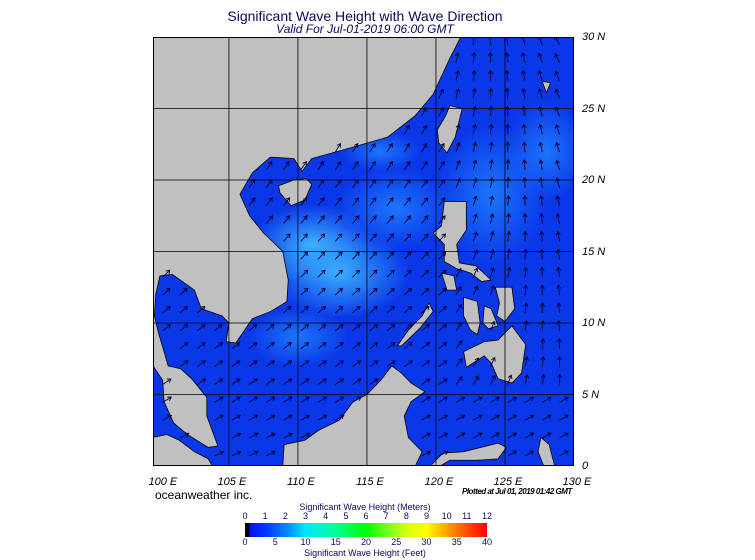 The height and width of the screenshot is (560, 755). What do you see at coordinates (386, 516) in the screenshot?
I see `colorbar-tick-meters: 7` at bounding box center [386, 516].